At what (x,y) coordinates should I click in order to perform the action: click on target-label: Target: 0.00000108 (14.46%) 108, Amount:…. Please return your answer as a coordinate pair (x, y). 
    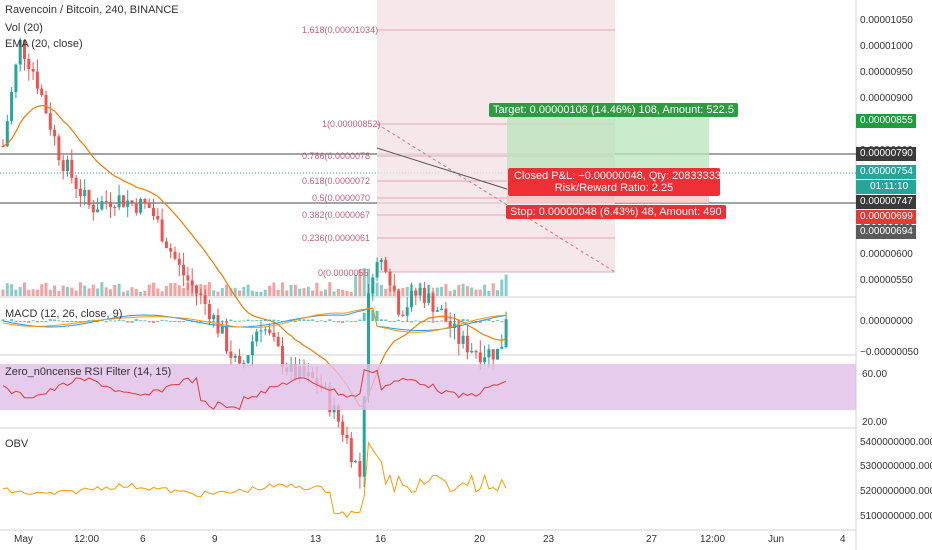
    Looking at the image, I should click on (613, 110).